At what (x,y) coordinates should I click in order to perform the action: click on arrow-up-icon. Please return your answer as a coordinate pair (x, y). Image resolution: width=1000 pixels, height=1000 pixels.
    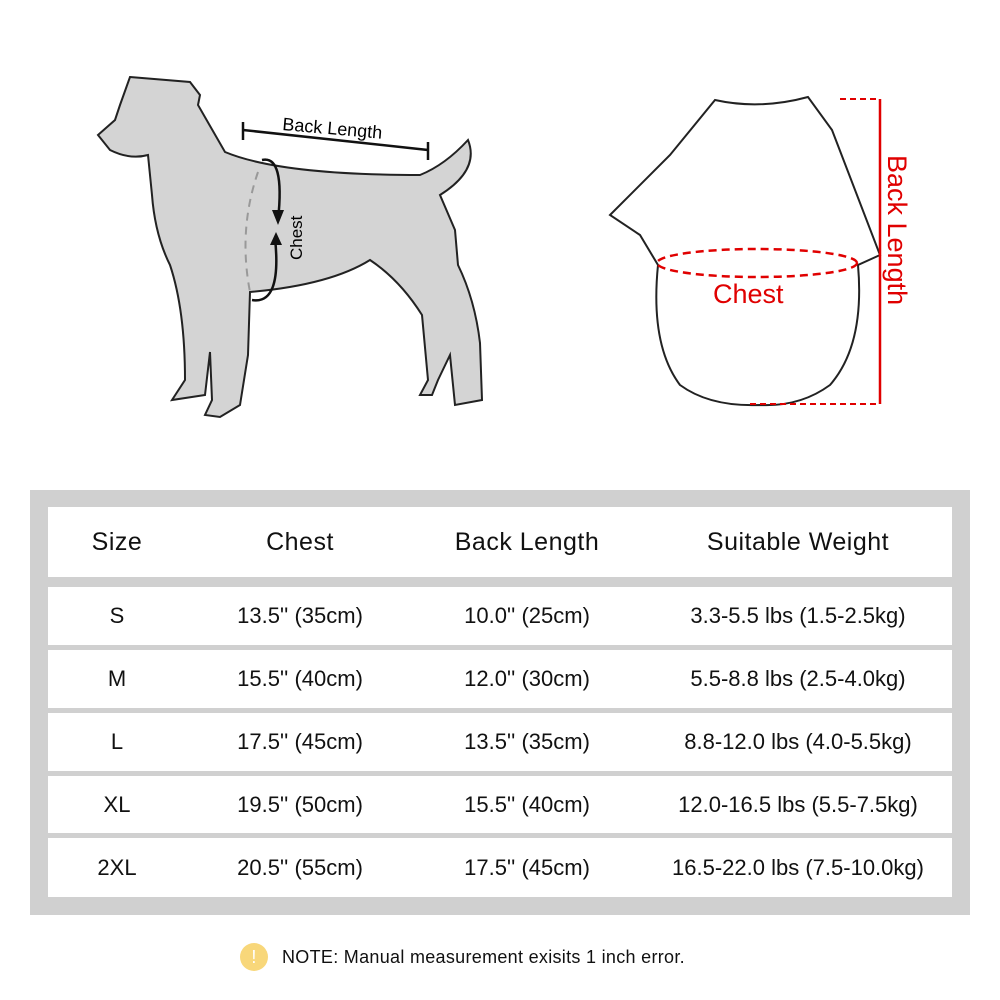
    Looking at the image, I should click on (276, 238).